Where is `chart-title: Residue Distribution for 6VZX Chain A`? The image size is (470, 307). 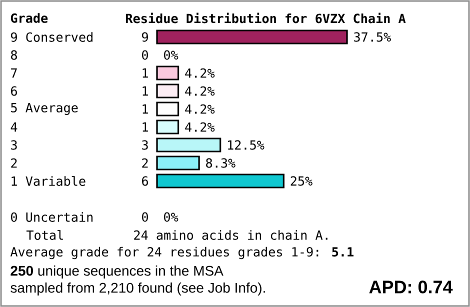 chart-title: Residue Distribution for 6VZX Chain A is located at coordinates (266, 18).